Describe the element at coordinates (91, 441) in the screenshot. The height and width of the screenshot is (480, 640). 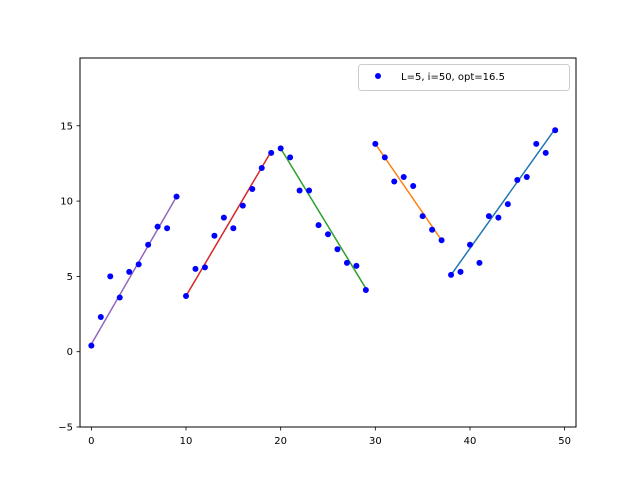
I see `x-tick-label: 0` at that location.